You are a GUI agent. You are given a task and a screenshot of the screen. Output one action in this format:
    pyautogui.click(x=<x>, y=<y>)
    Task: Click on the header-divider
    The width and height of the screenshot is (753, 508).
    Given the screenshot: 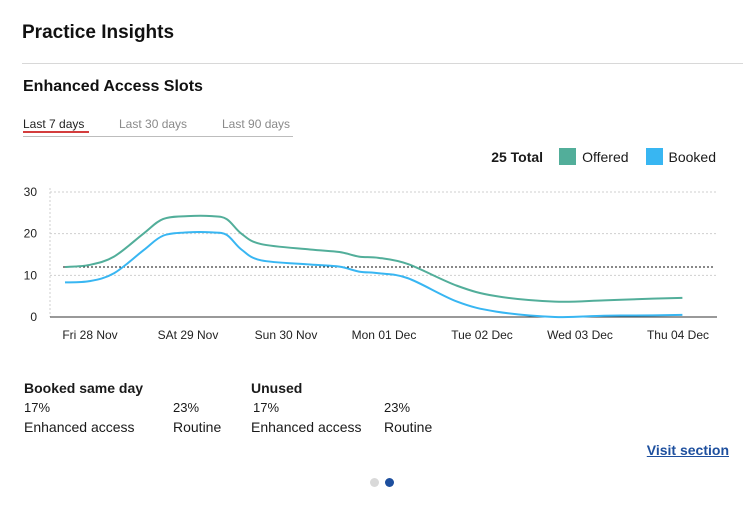 What is the action you would take?
    pyautogui.click(x=382, y=63)
    